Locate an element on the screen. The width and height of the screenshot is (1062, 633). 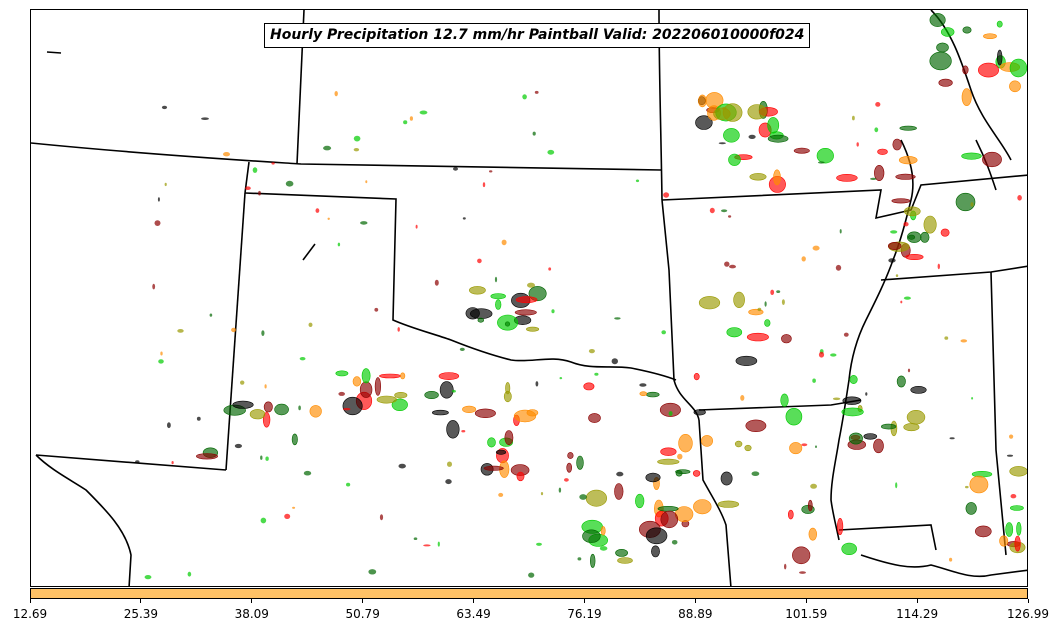
ok-tx-red-river is located at coordinates (460, 286).